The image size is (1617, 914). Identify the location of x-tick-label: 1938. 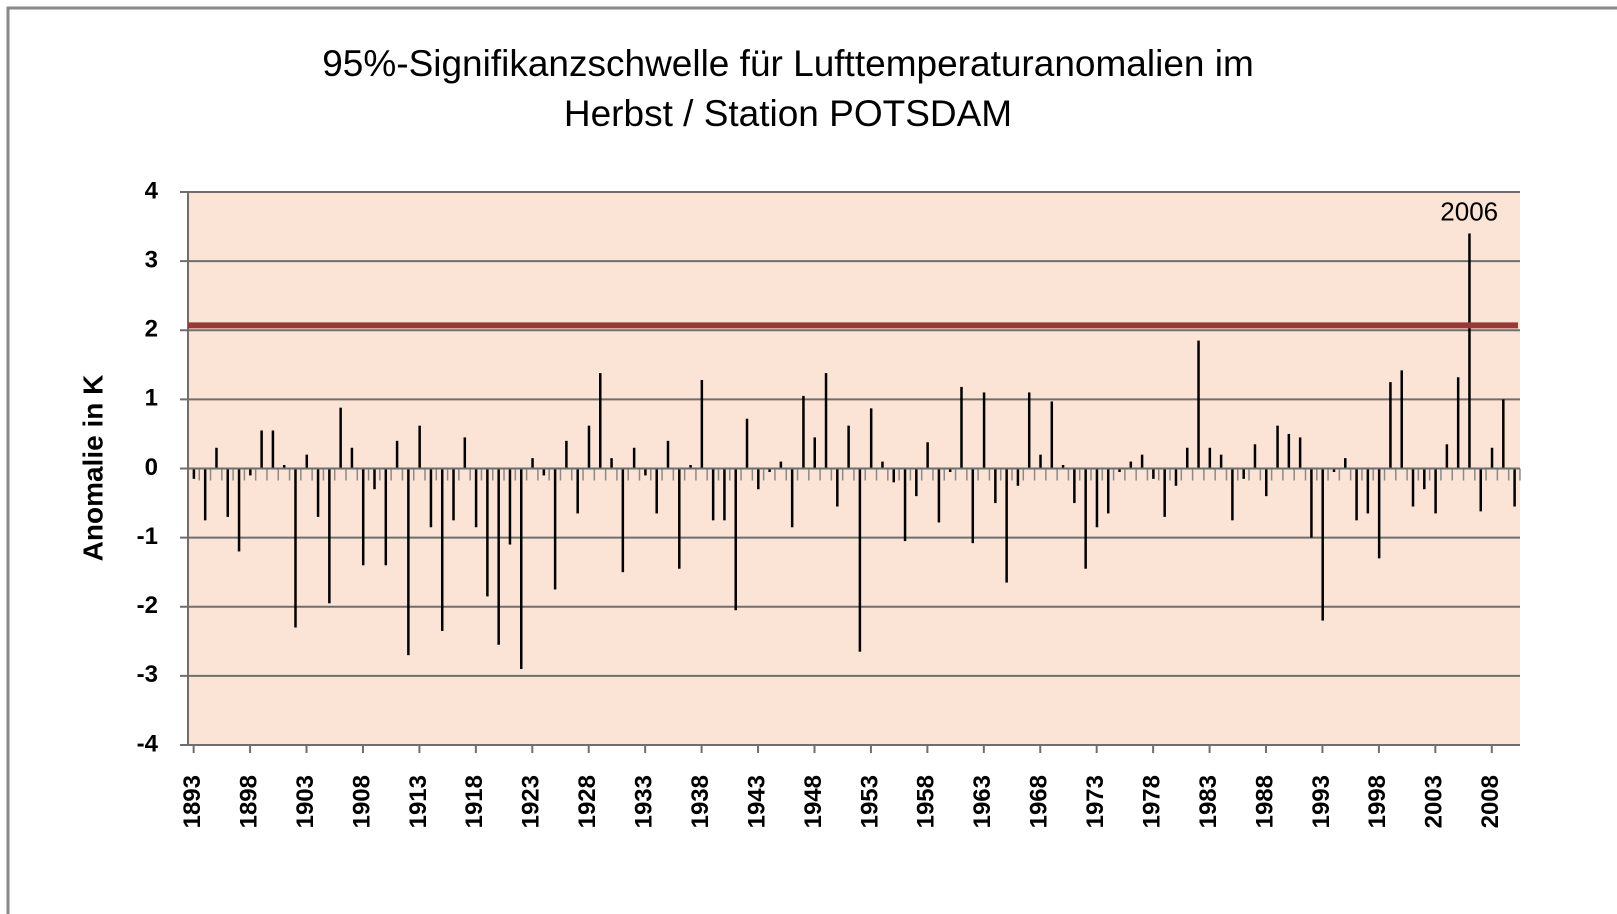
(700, 801).